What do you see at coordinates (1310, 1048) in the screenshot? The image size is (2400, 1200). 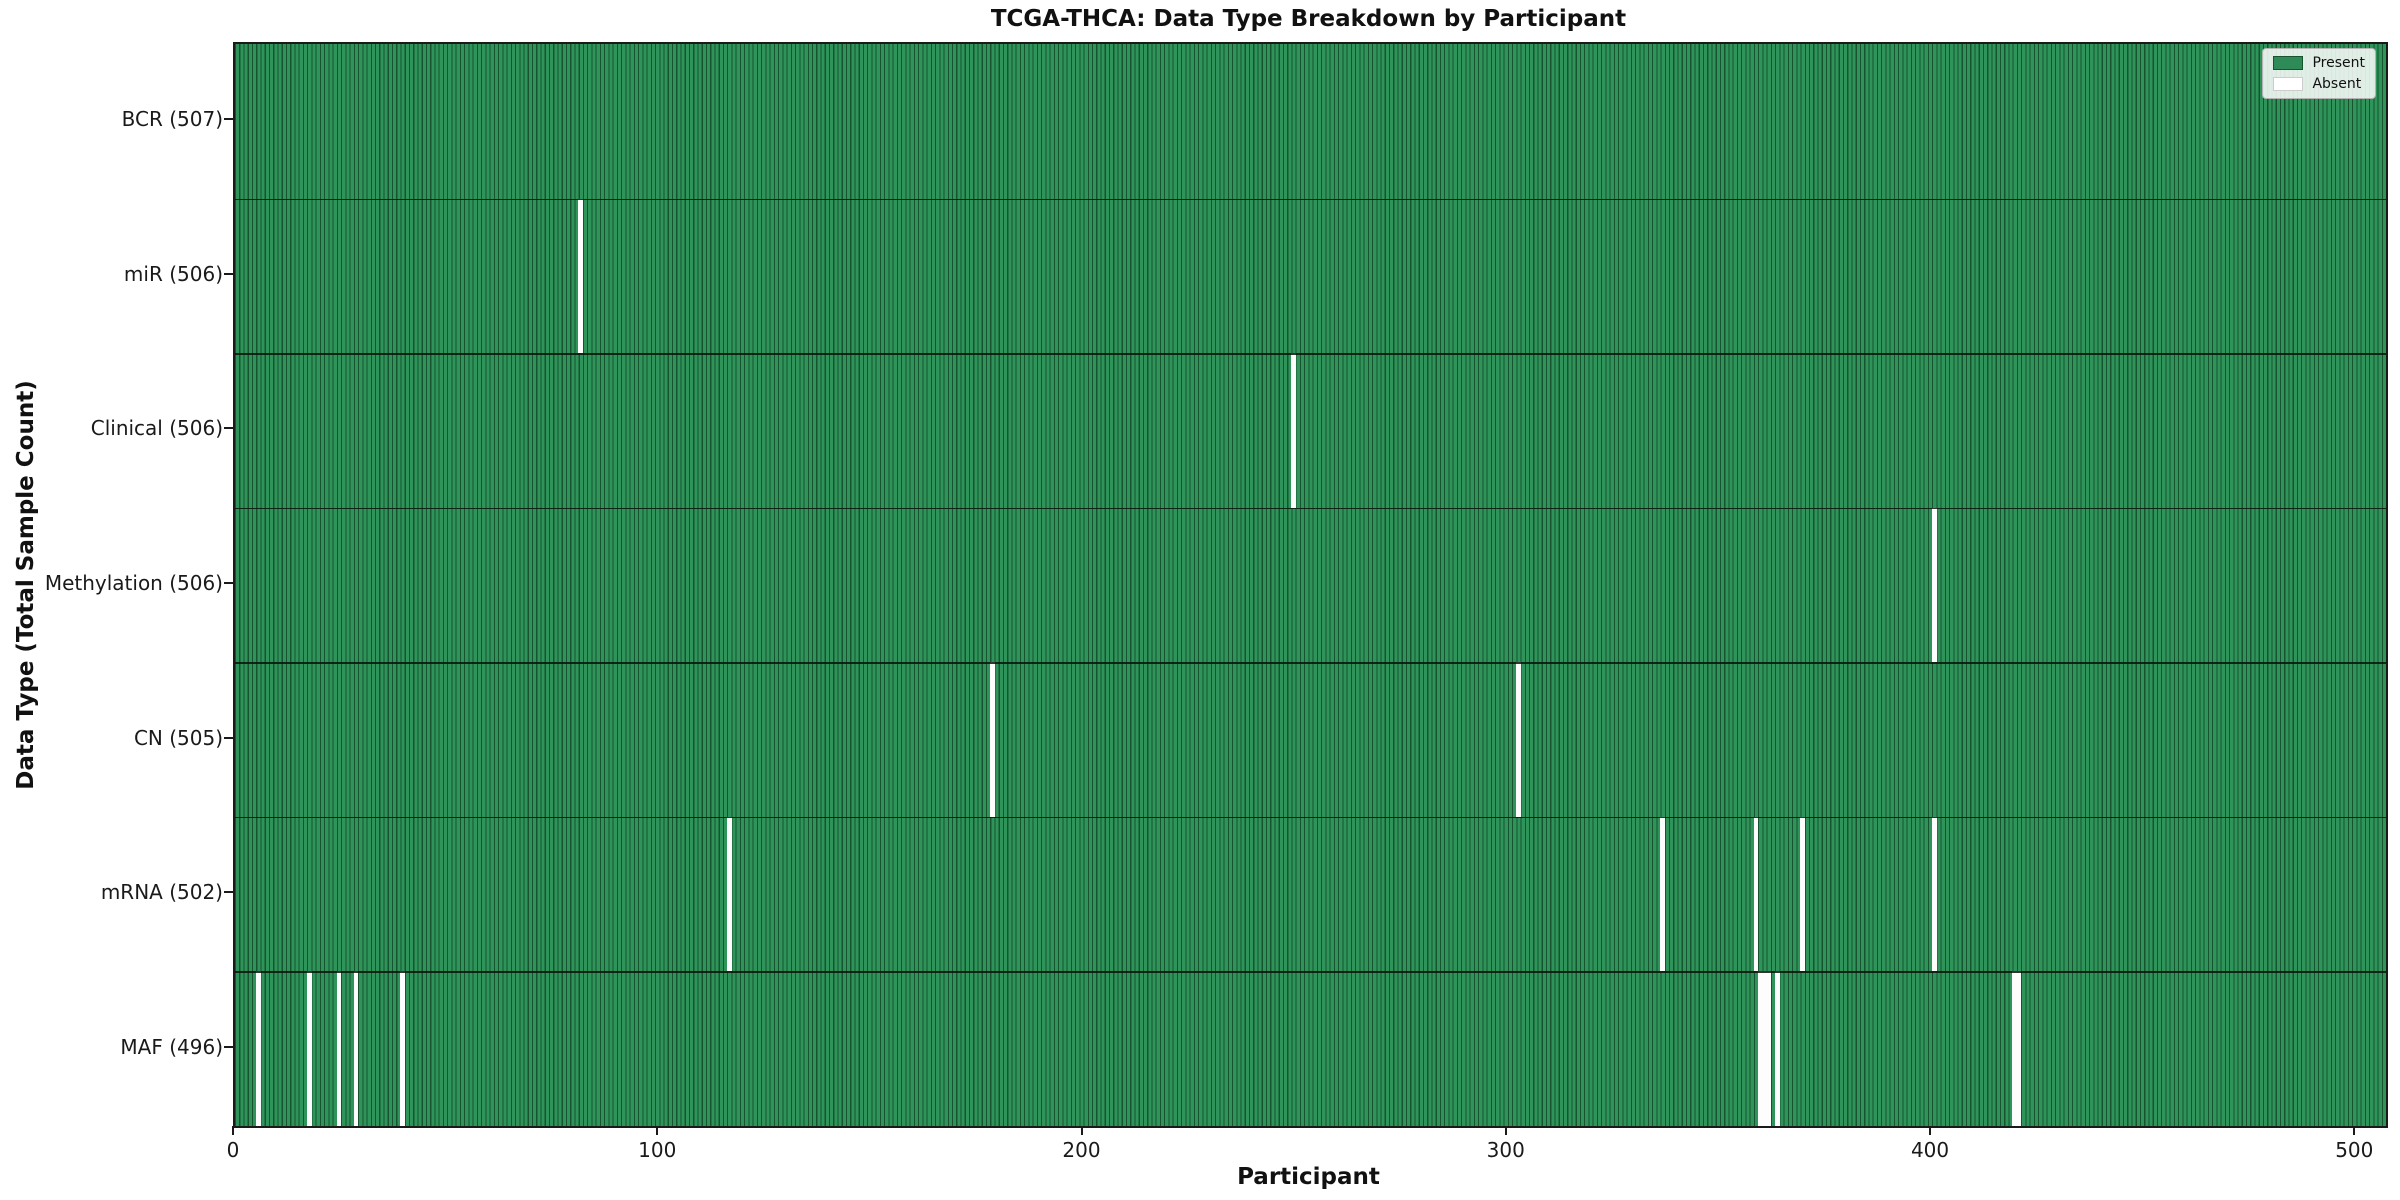 I see `row-maf` at bounding box center [1310, 1048].